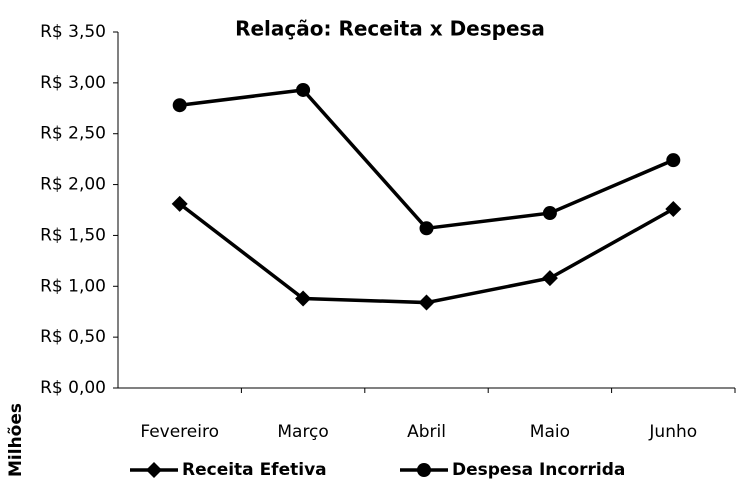 This screenshot has width=739, height=491. I want to click on y-tick-label: R$ 3,00, so click(73, 83).